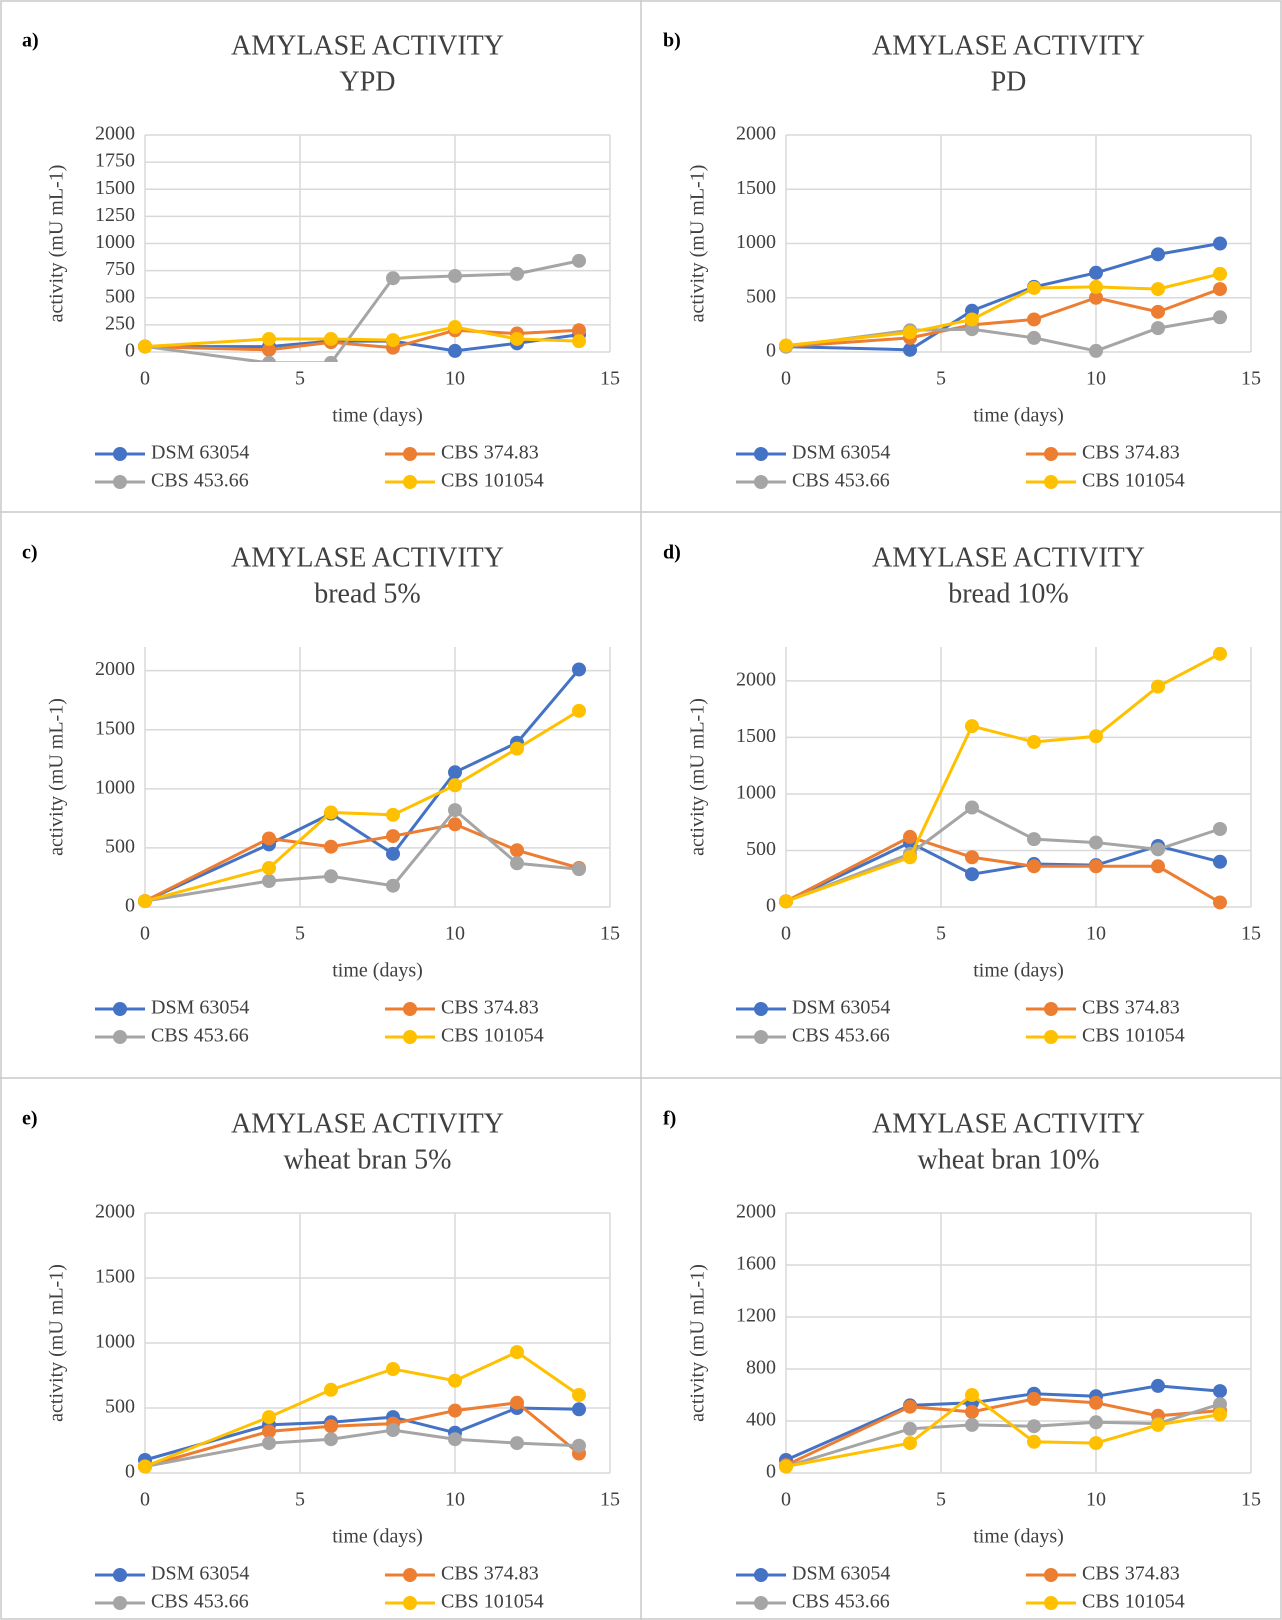 This screenshot has height=1620, width=1282. What do you see at coordinates (367, 593) in the screenshot?
I see `chart-subtitle: bread 5%` at bounding box center [367, 593].